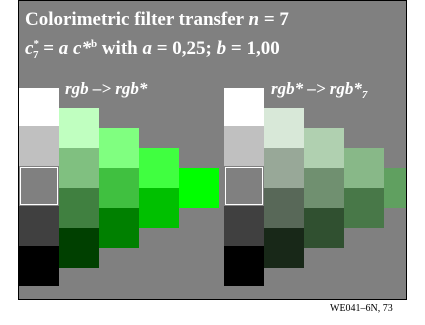 Image resolution: width=425 pixels, height=325 pixels. What do you see at coordinates (106, 88) in the screenshot?
I see `label-left: rgb –> rgb*` at bounding box center [106, 88].